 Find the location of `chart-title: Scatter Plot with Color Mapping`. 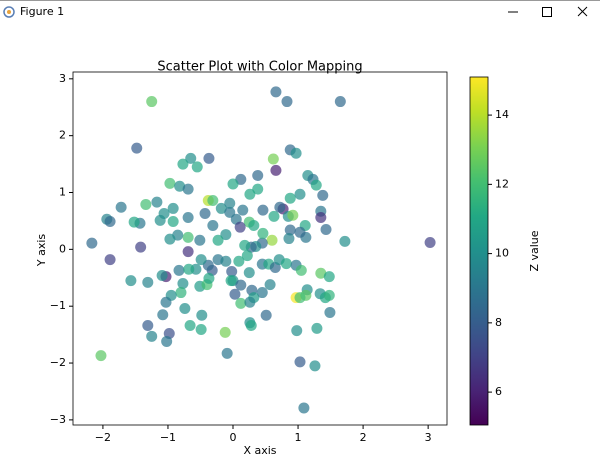

chart-title: Scatter Plot with Color Mapping is located at coordinates (259, 67).